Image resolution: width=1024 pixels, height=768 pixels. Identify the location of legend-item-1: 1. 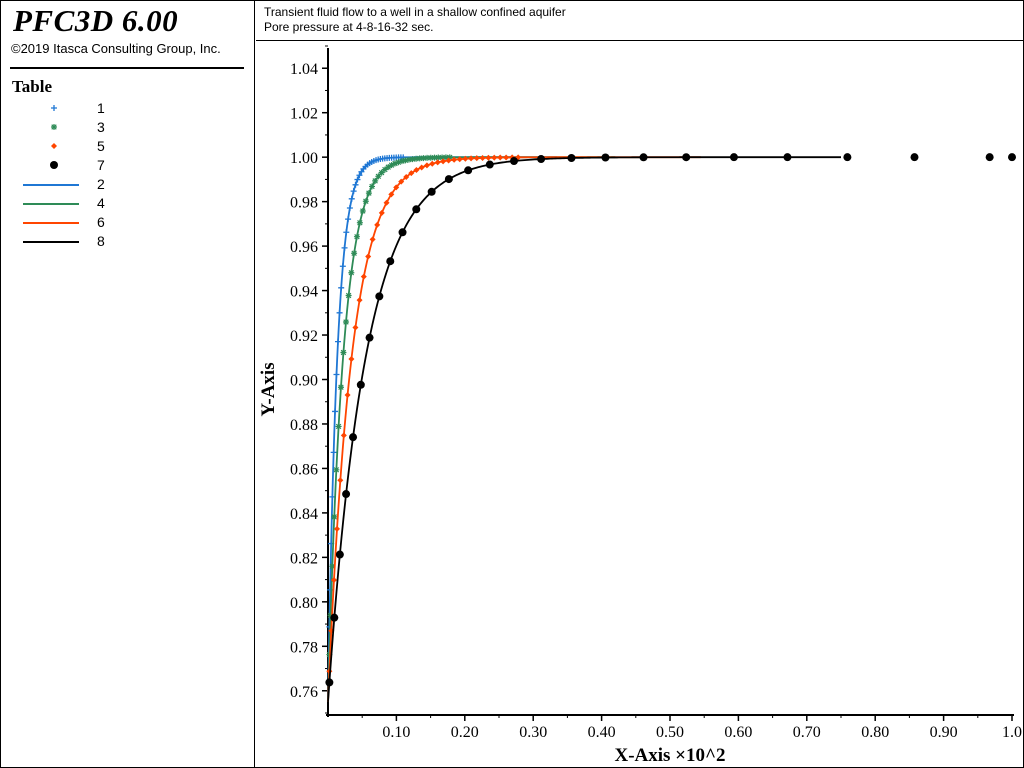
(121, 108).